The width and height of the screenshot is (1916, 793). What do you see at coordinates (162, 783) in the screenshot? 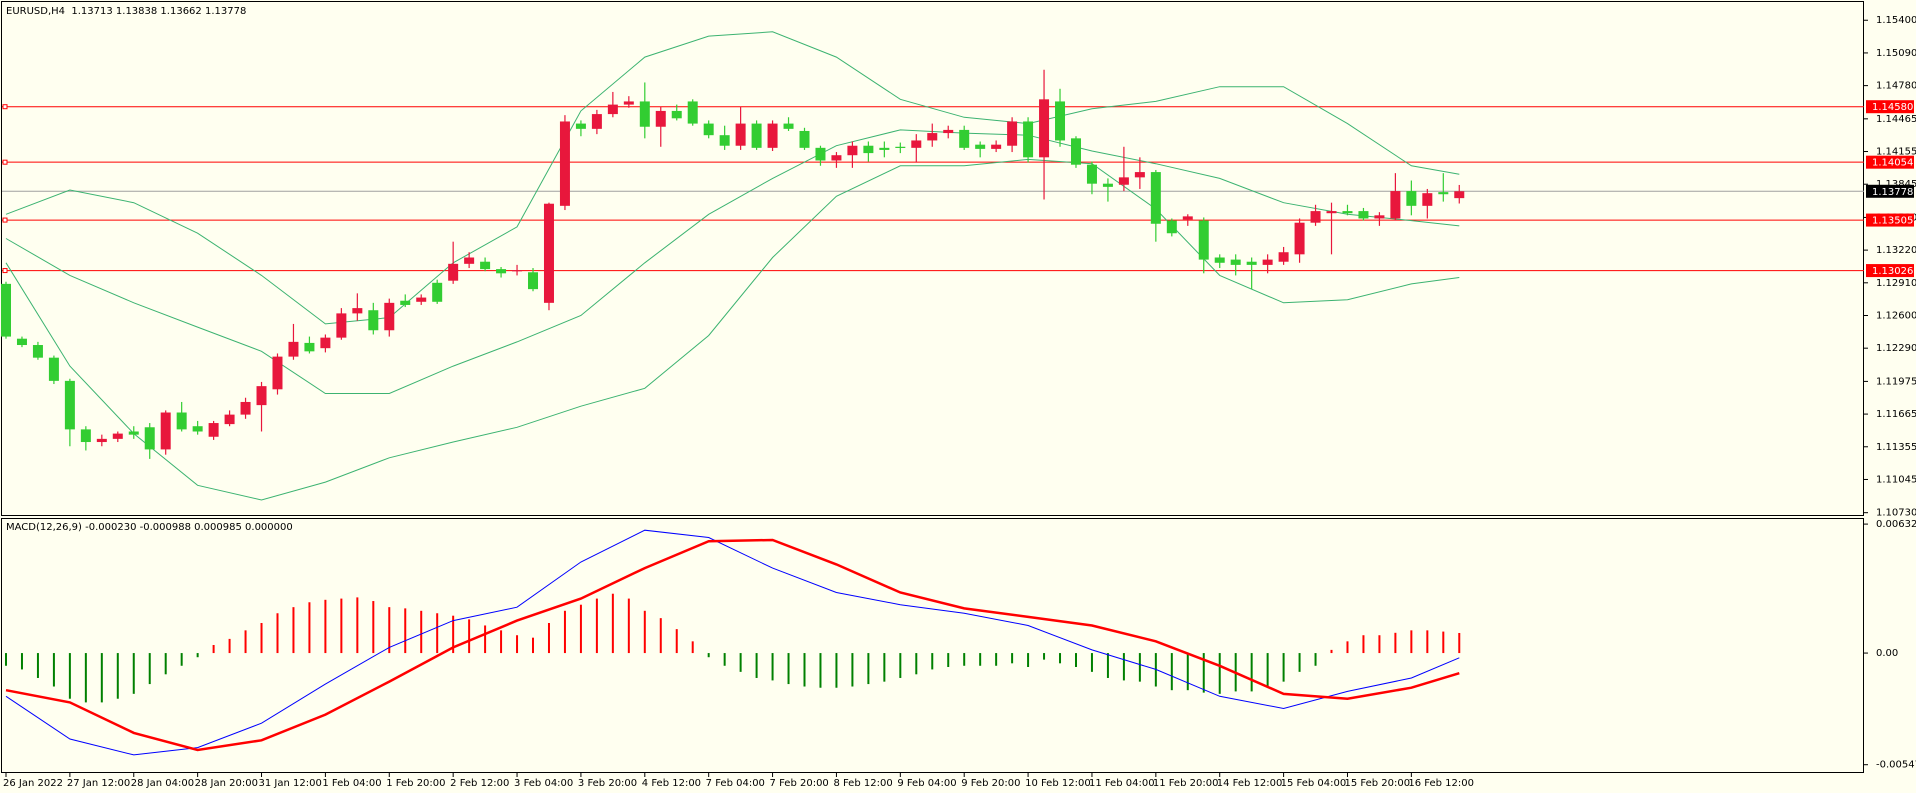
I see `x-tick-label: 28 Jan 04:00` at bounding box center [162, 783].